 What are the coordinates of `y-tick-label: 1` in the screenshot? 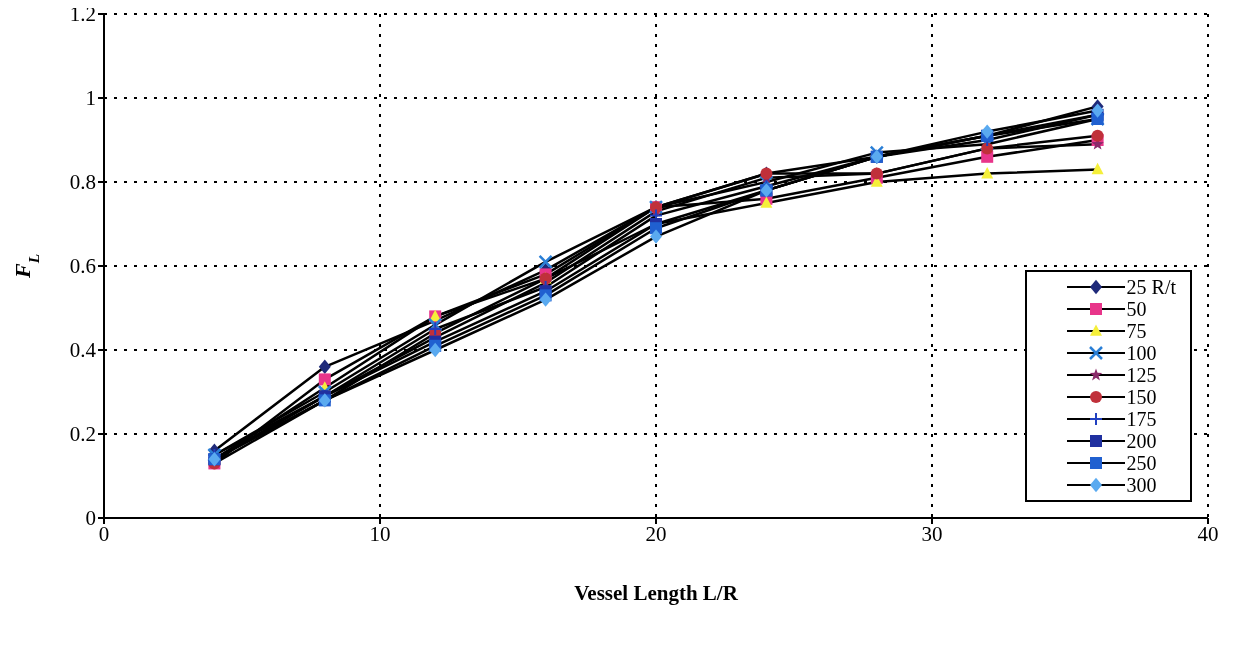 It's located at (90, 98).